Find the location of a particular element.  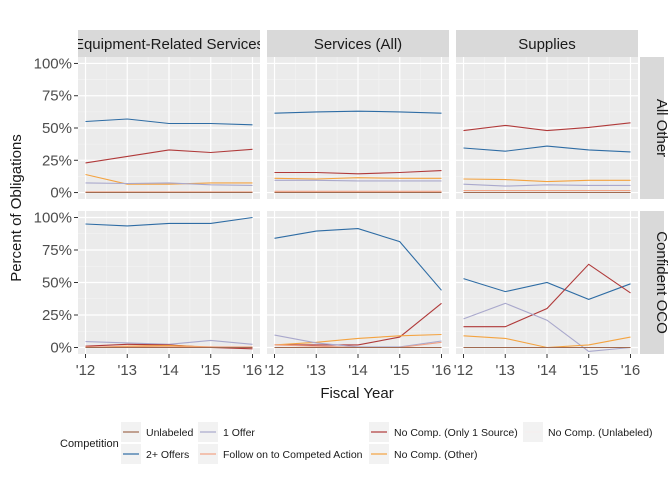

column-strip-label: Services (All) is located at coordinates (358, 44).